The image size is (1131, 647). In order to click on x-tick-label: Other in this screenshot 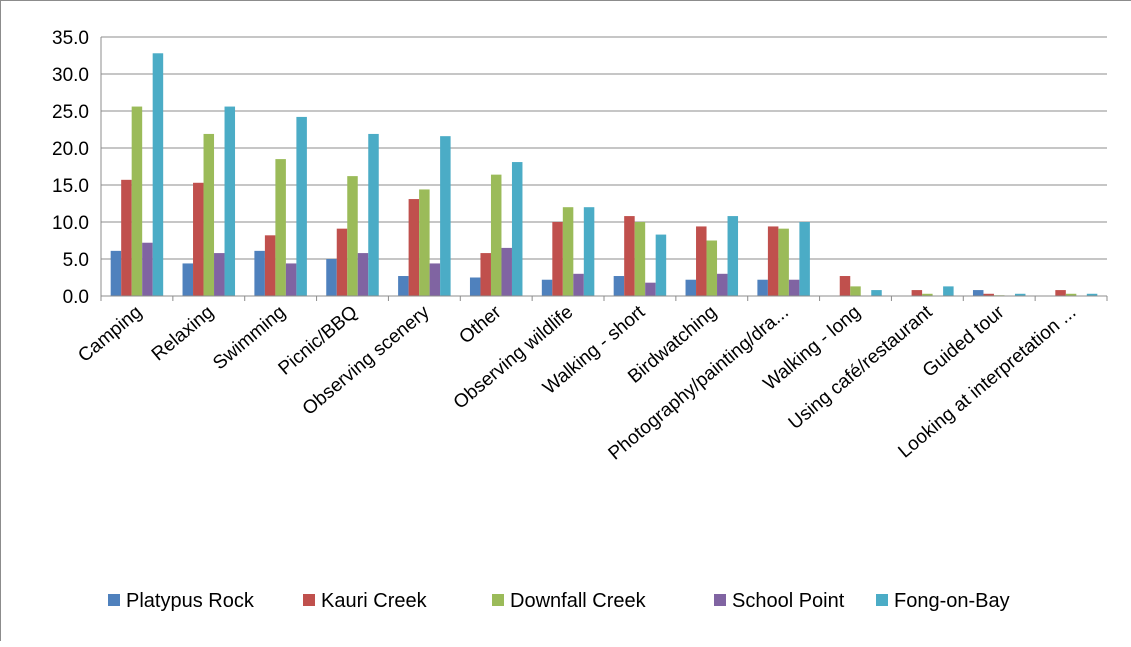, I will do `click(481, 324)`.